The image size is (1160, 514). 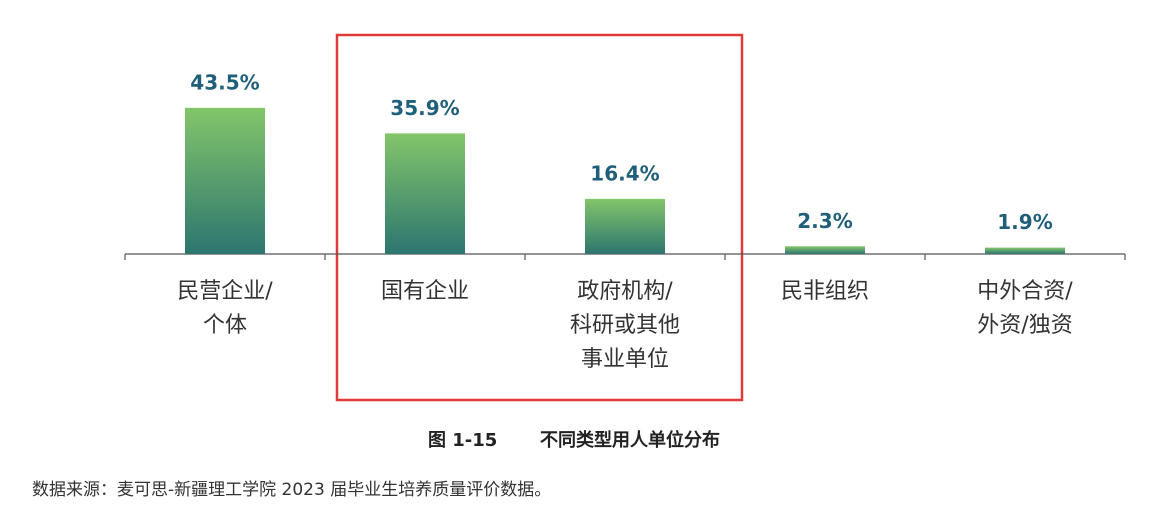 What do you see at coordinates (625, 291) in the screenshot?
I see `x-tick-label: 政府机构/` at bounding box center [625, 291].